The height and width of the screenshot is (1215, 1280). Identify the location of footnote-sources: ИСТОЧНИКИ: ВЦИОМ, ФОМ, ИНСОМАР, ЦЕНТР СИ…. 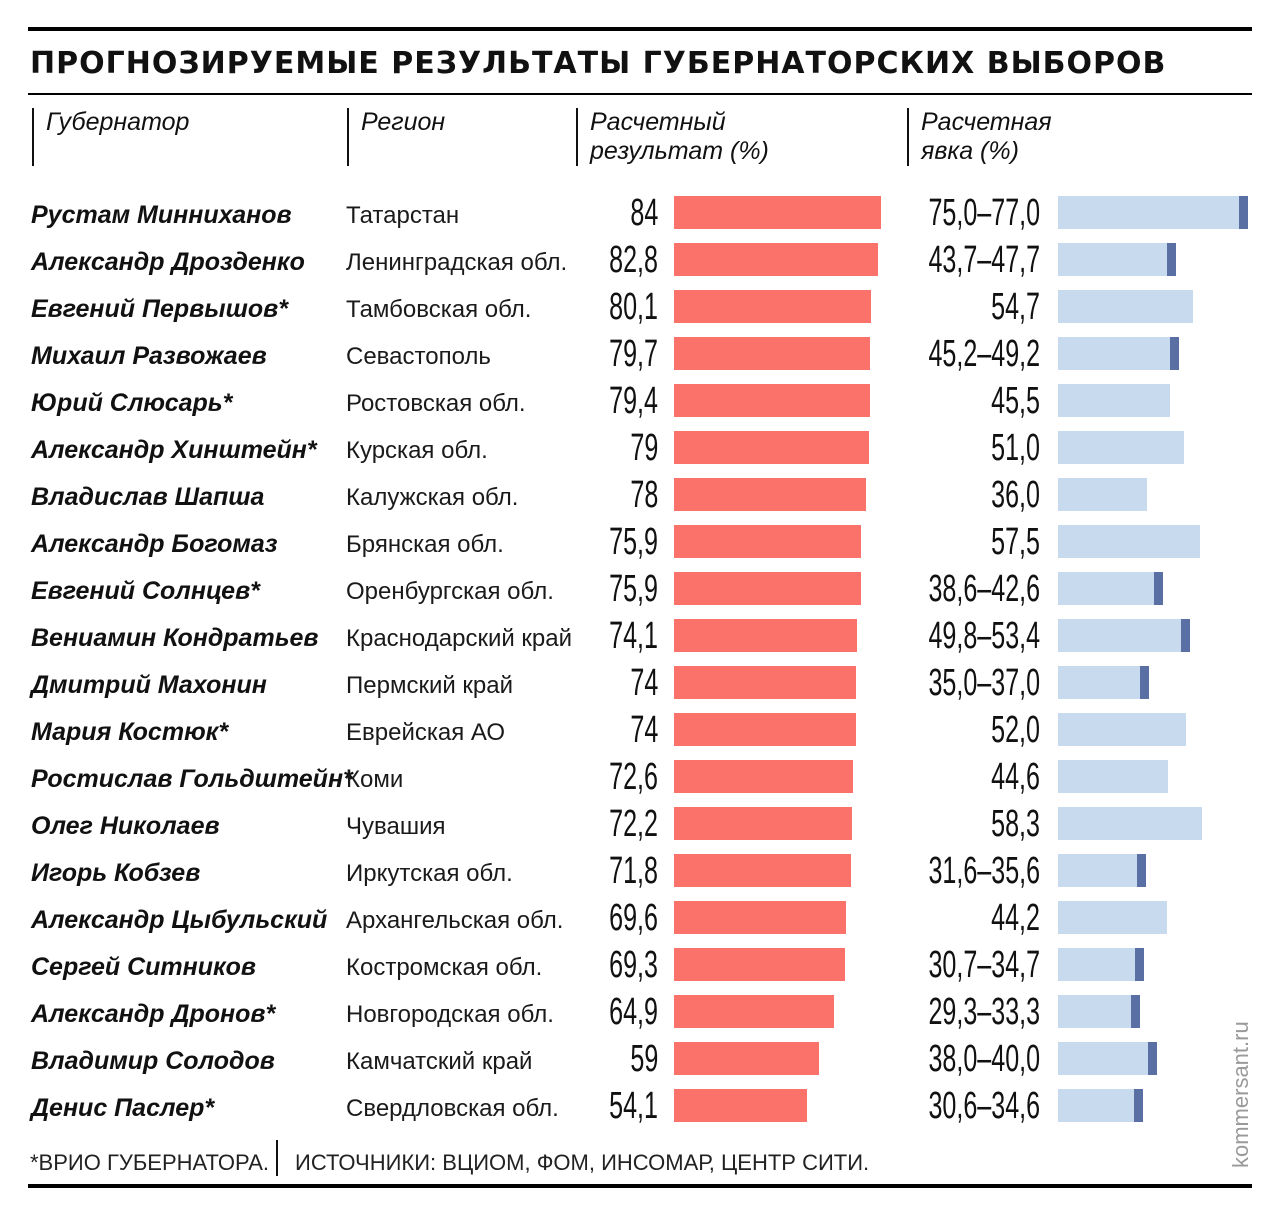
(582, 1162).